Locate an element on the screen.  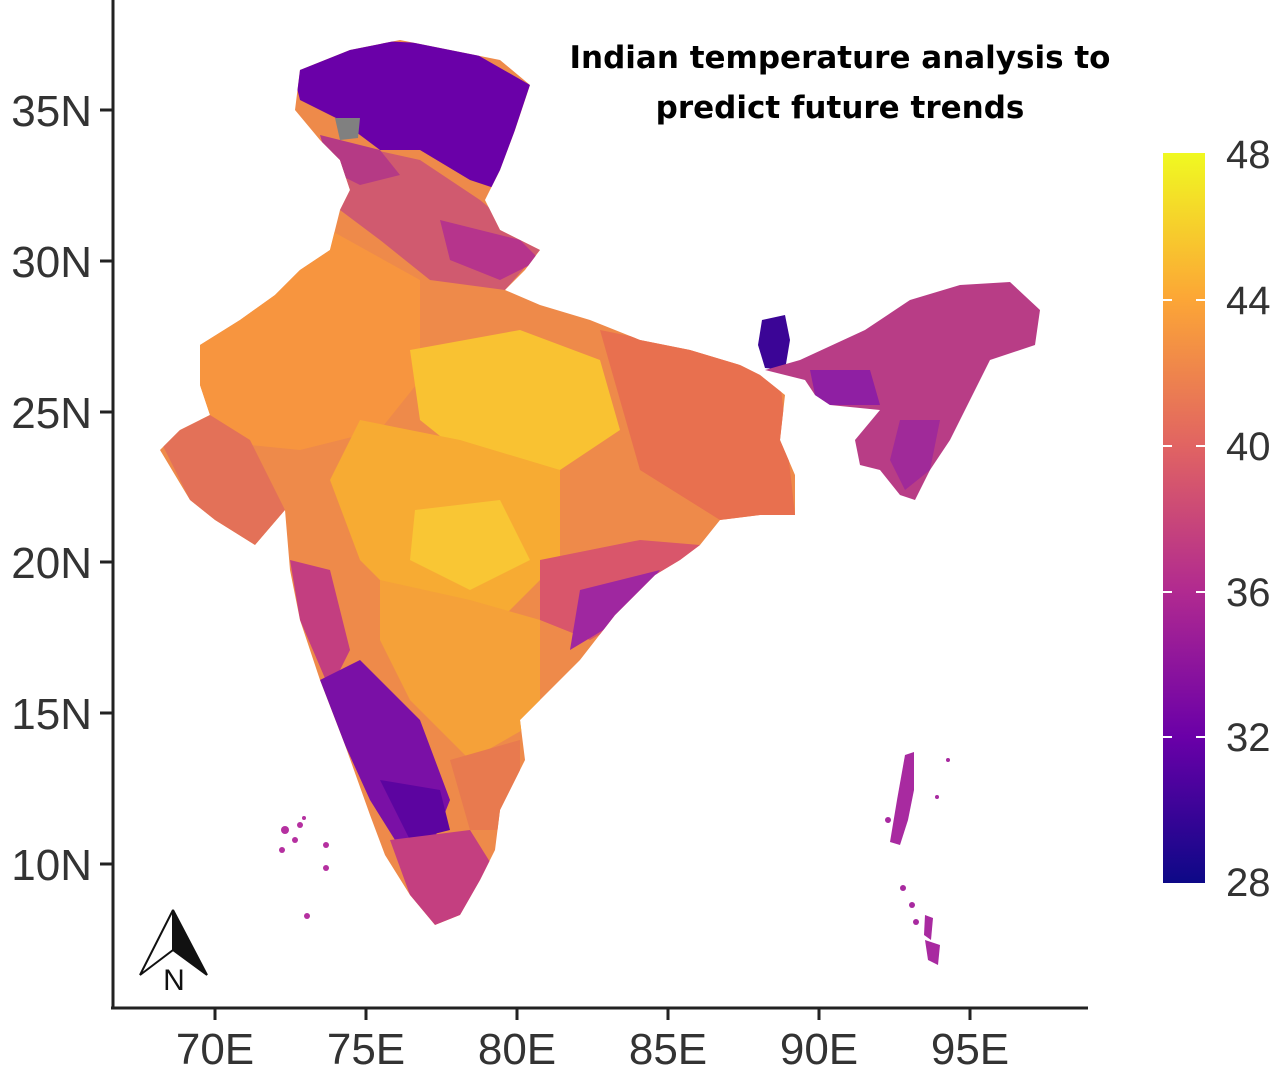
x-tick-label: 80E is located at coordinates (517, 1047).